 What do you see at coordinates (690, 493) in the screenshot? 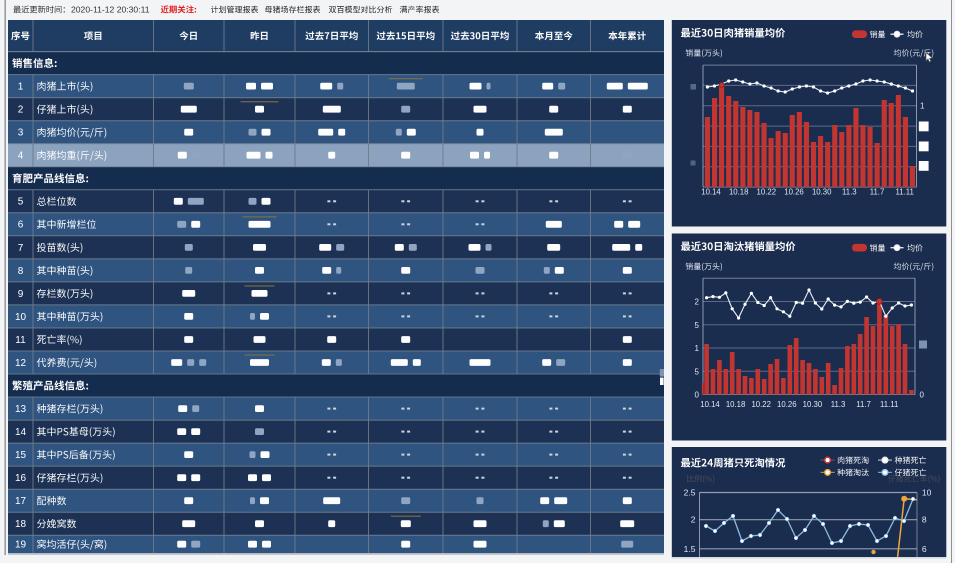
I see `svg-text: 2.5` at bounding box center [690, 493].